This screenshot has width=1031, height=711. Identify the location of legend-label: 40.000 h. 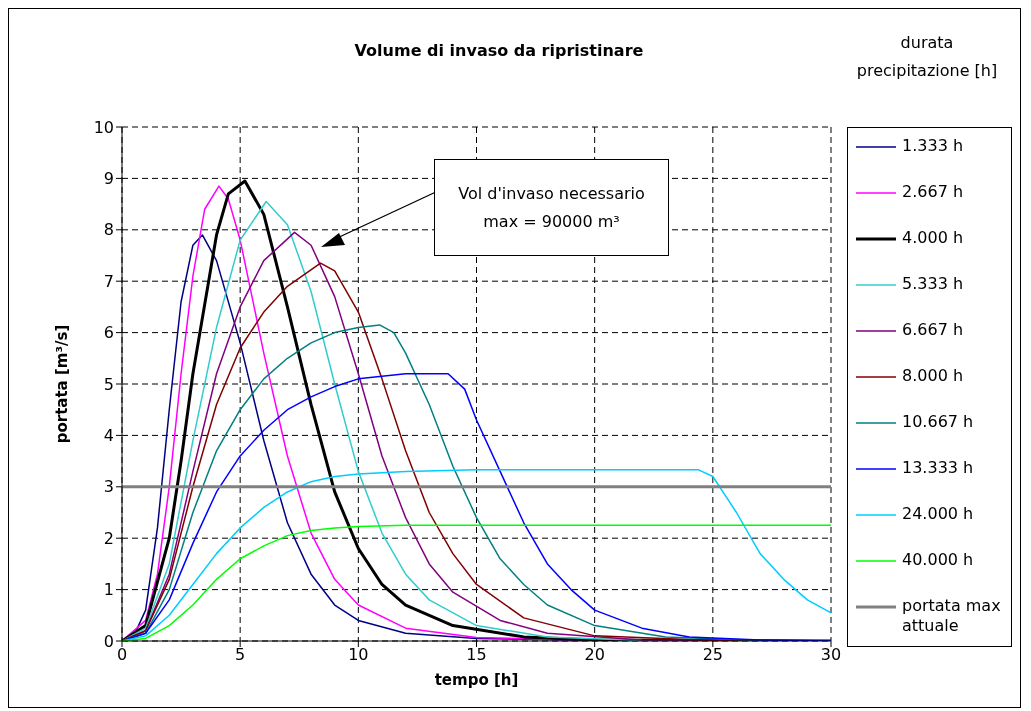
(938, 560).